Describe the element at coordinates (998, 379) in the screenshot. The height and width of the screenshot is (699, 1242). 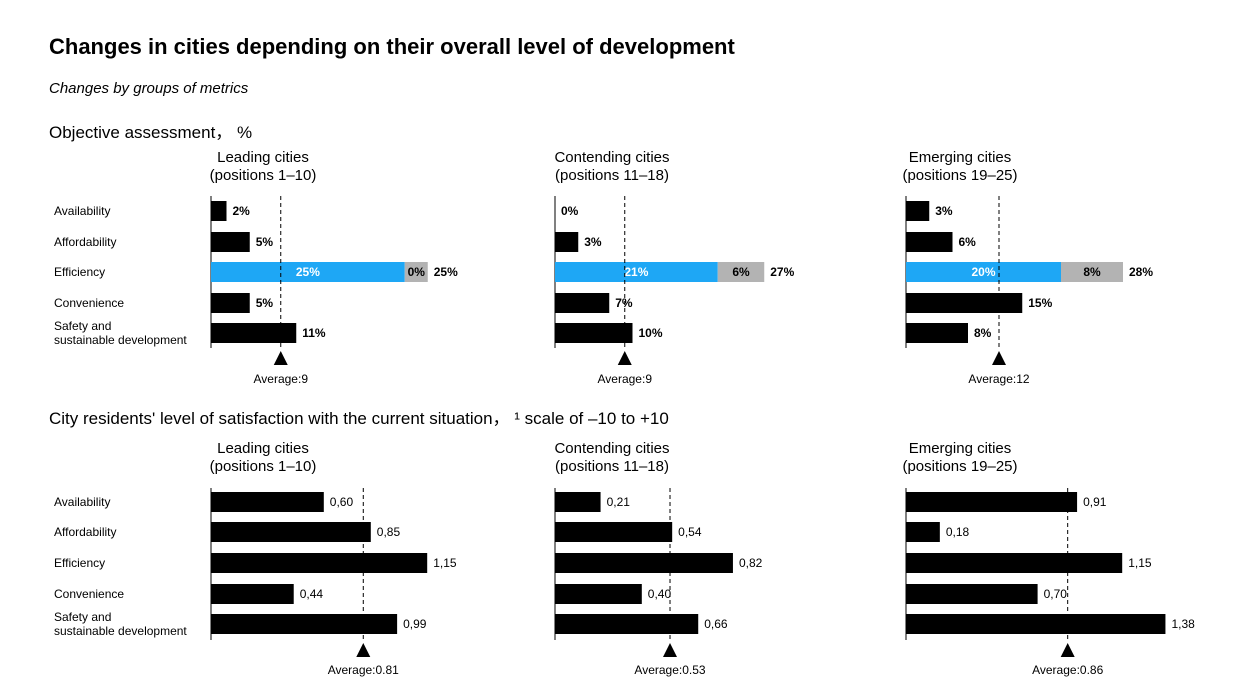
I see `average-label: Average:12` at that location.